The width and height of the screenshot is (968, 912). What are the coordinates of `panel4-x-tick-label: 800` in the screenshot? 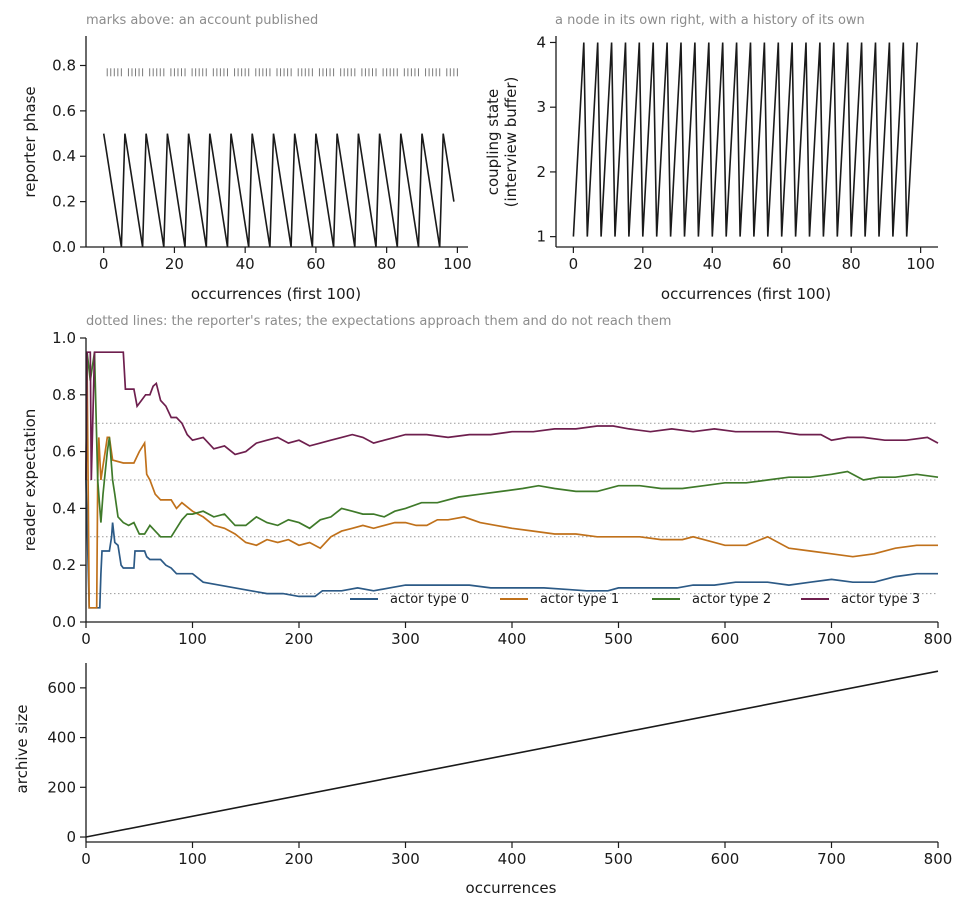 It's located at (938, 859).